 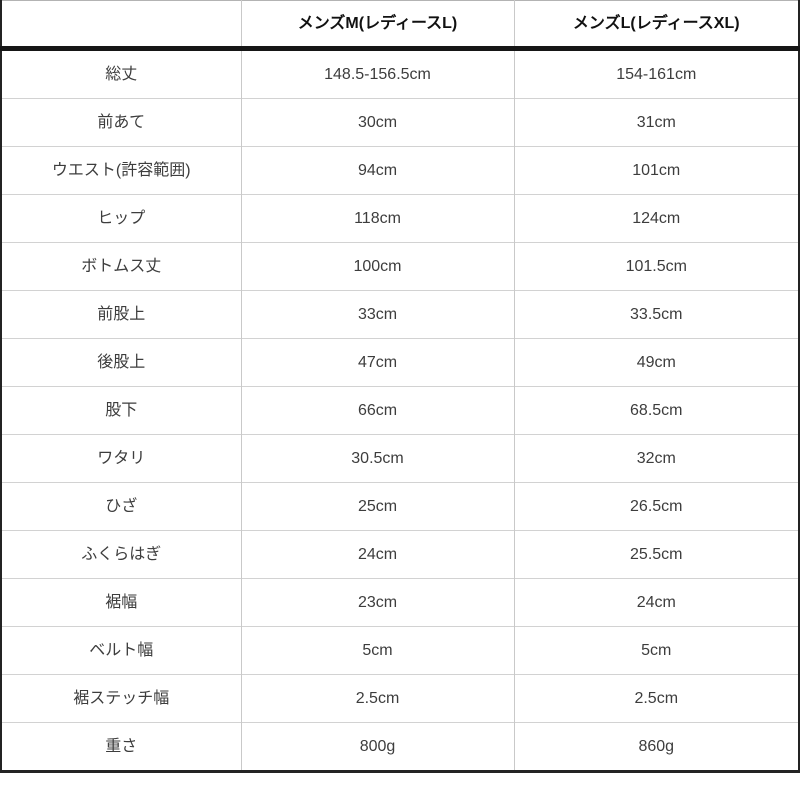 I want to click on row-value-mens-l: 101.5cm, so click(x=656, y=266).